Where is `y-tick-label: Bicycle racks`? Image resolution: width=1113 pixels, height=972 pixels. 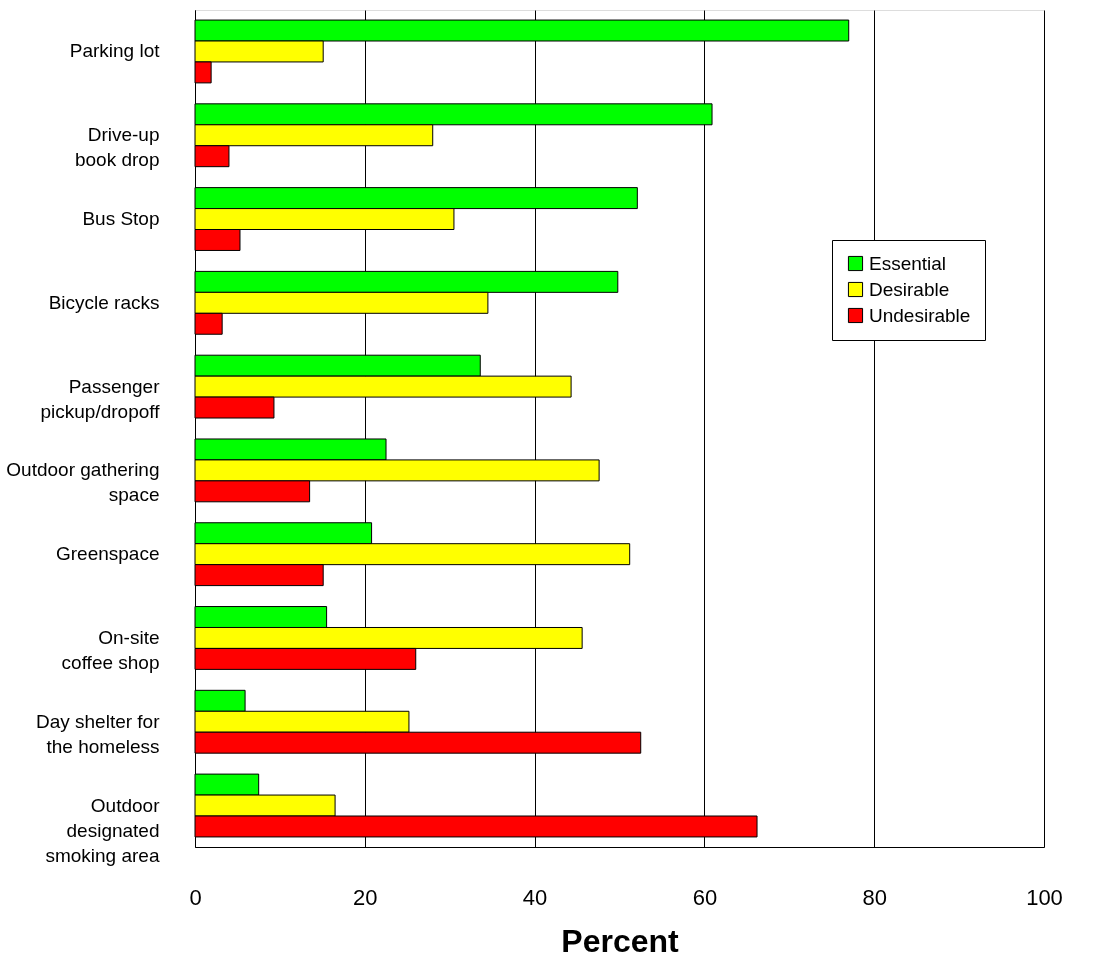
y-tick-label: Bicycle racks is located at coordinates (104, 302).